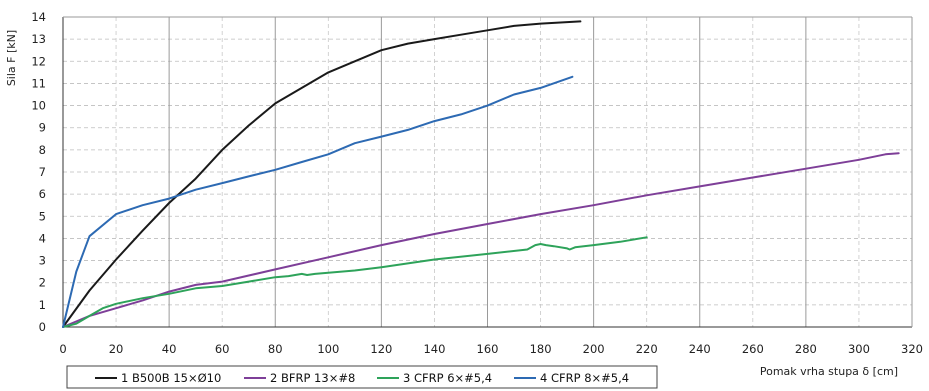  Describe the element at coordinates (42, 327) in the screenshot. I see `y-tick-label: 0` at that location.